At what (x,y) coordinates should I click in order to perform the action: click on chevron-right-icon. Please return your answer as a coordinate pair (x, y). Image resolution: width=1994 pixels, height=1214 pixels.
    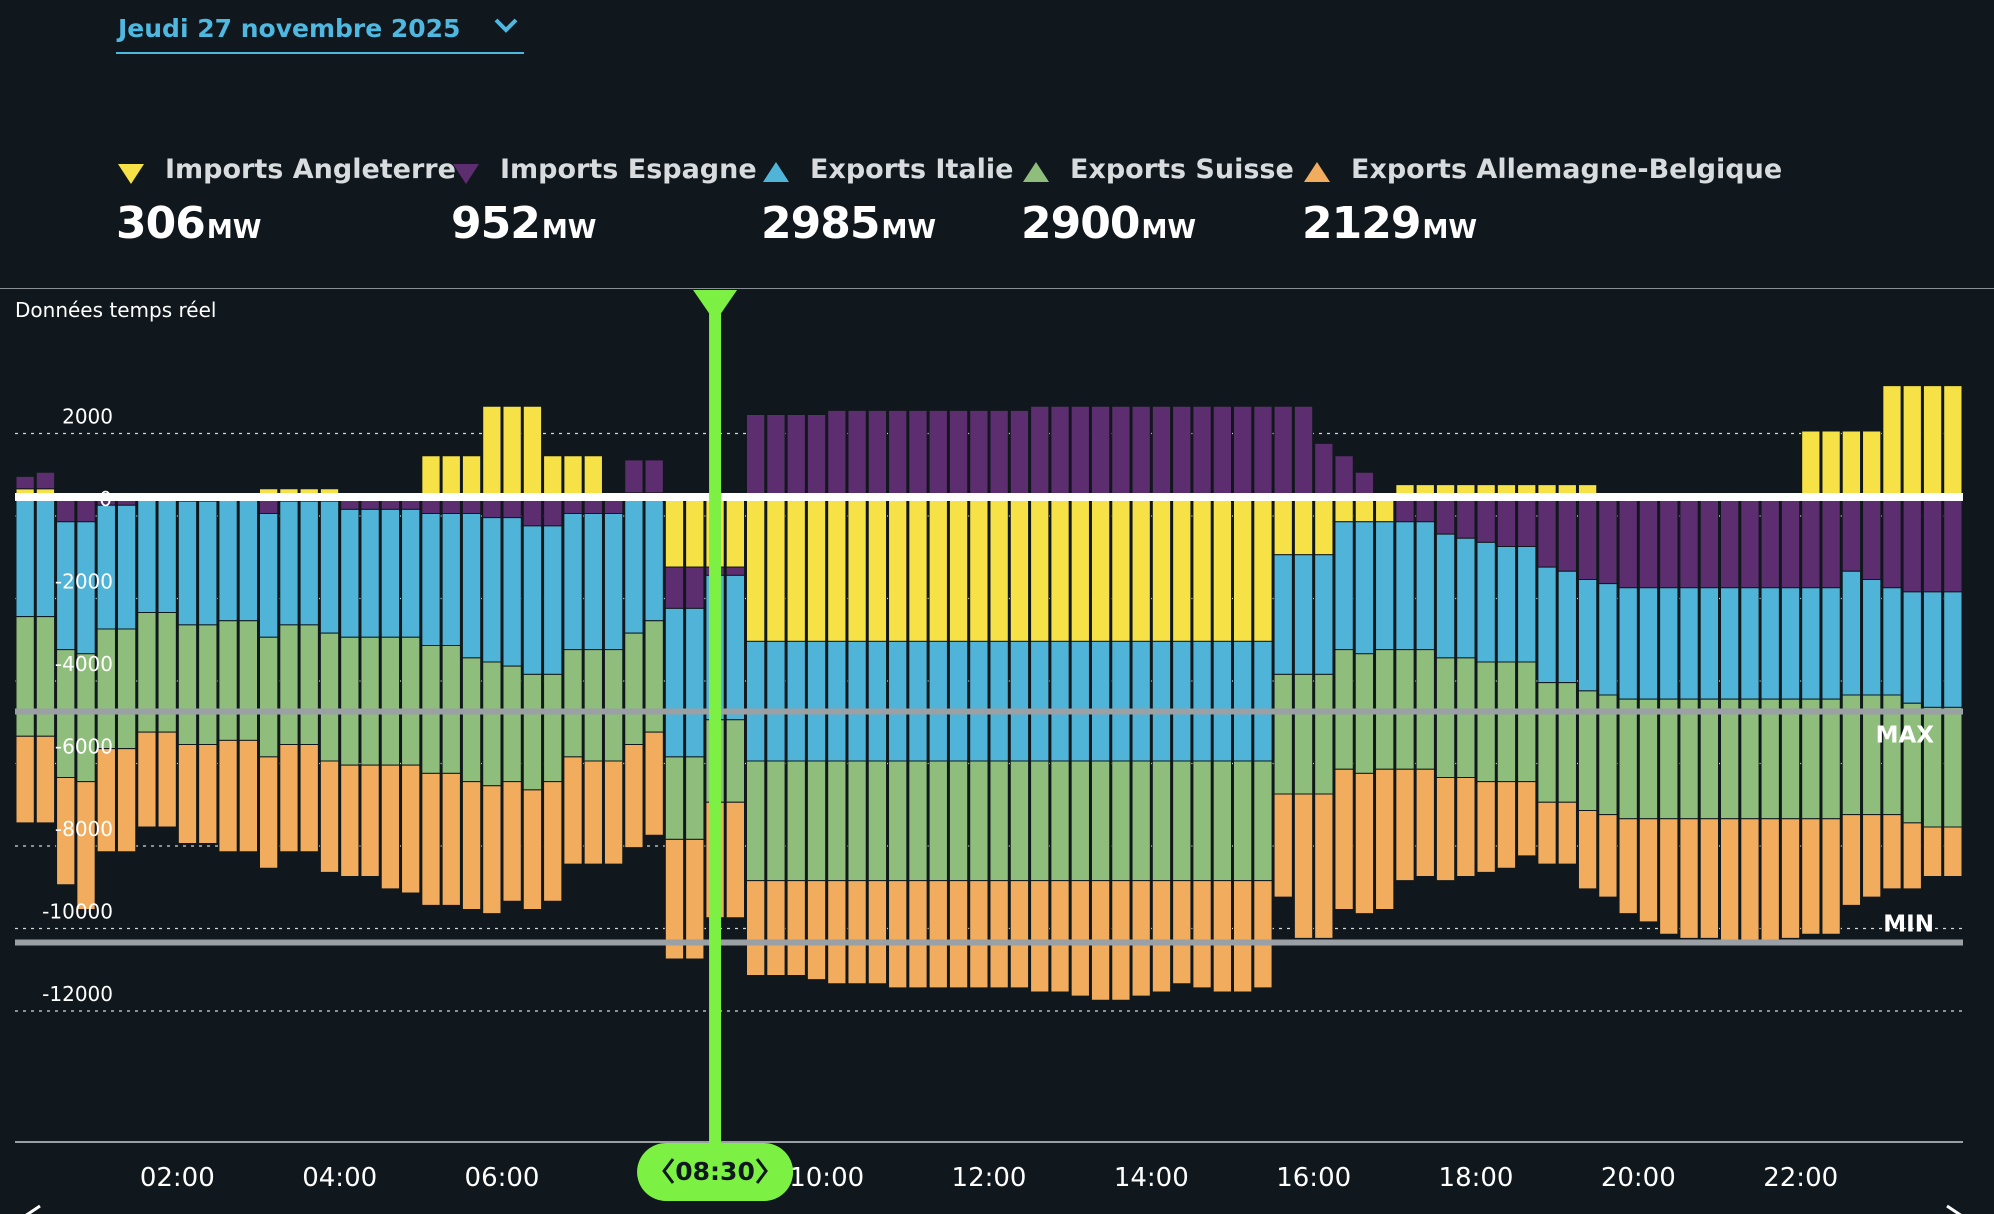
    Looking at the image, I should click on (1954, 1209).